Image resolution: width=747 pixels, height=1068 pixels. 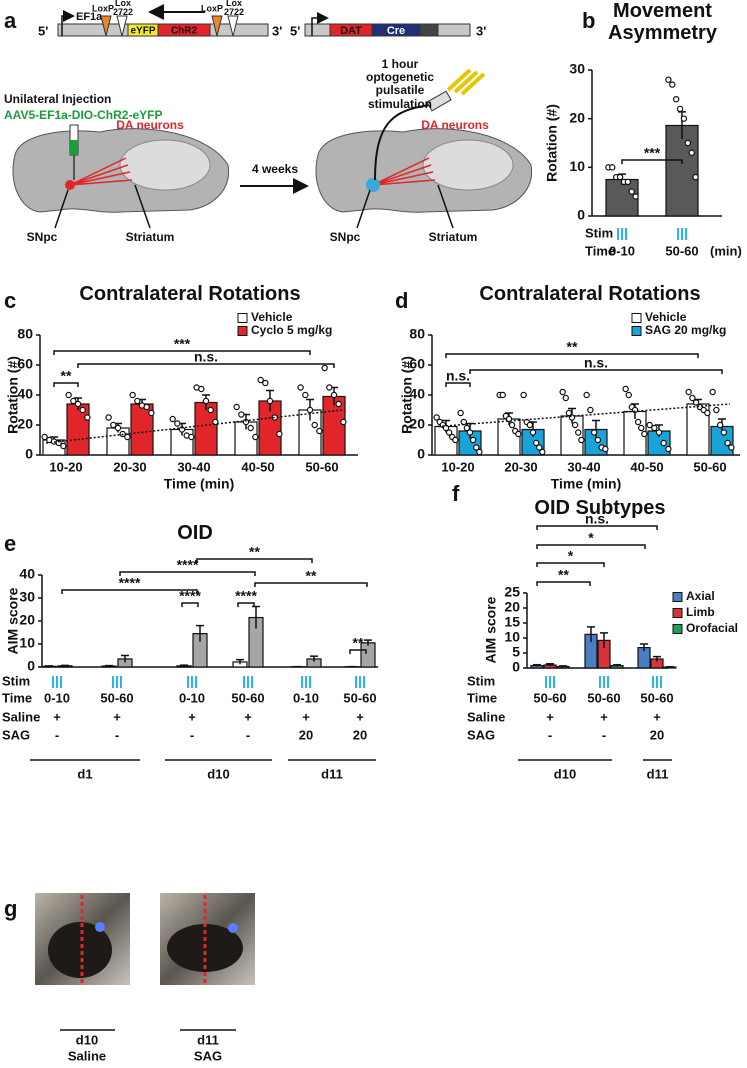 What do you see at coordinates (685, 330) in the screenshot?
I see `legend-label: SAG 20 mg/kg` at bounding box center [685, 330].